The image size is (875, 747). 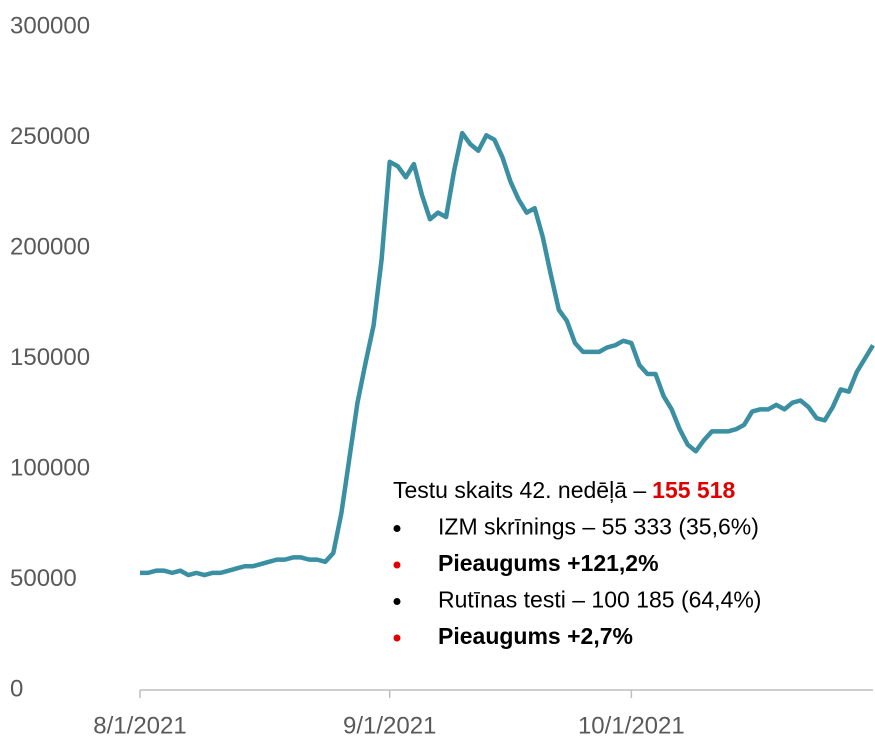 What do you see at coordinates (599, 600) in the screenshot?
I see `annotation-bullet: Rutīnas testi – 100 185 (64,4%)` at bounding box center [599, 600].